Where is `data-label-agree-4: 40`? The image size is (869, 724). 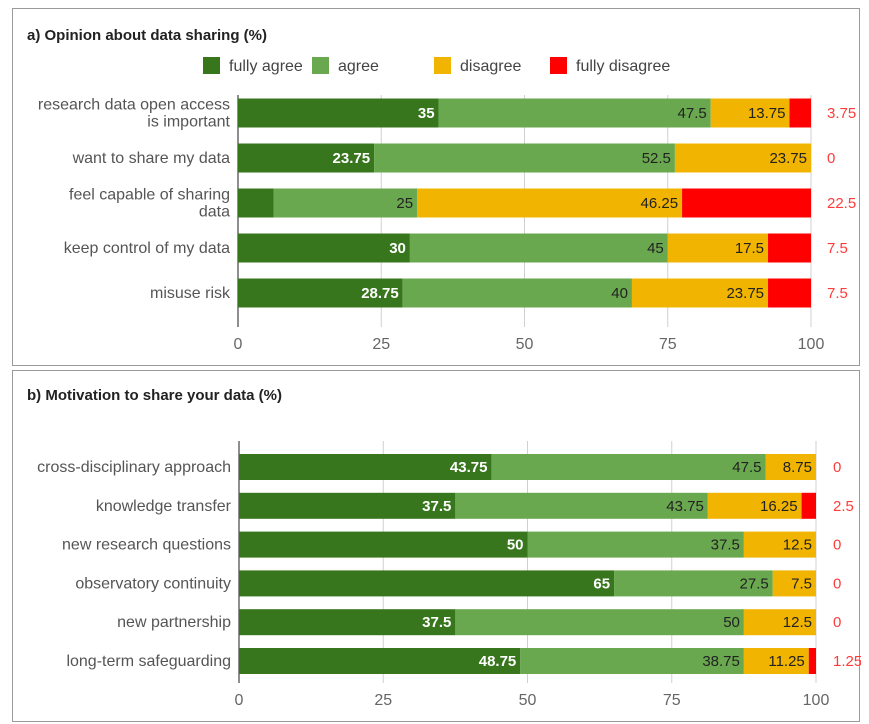
data-label-agree-4: 40 is located at coordinates (619, 293).